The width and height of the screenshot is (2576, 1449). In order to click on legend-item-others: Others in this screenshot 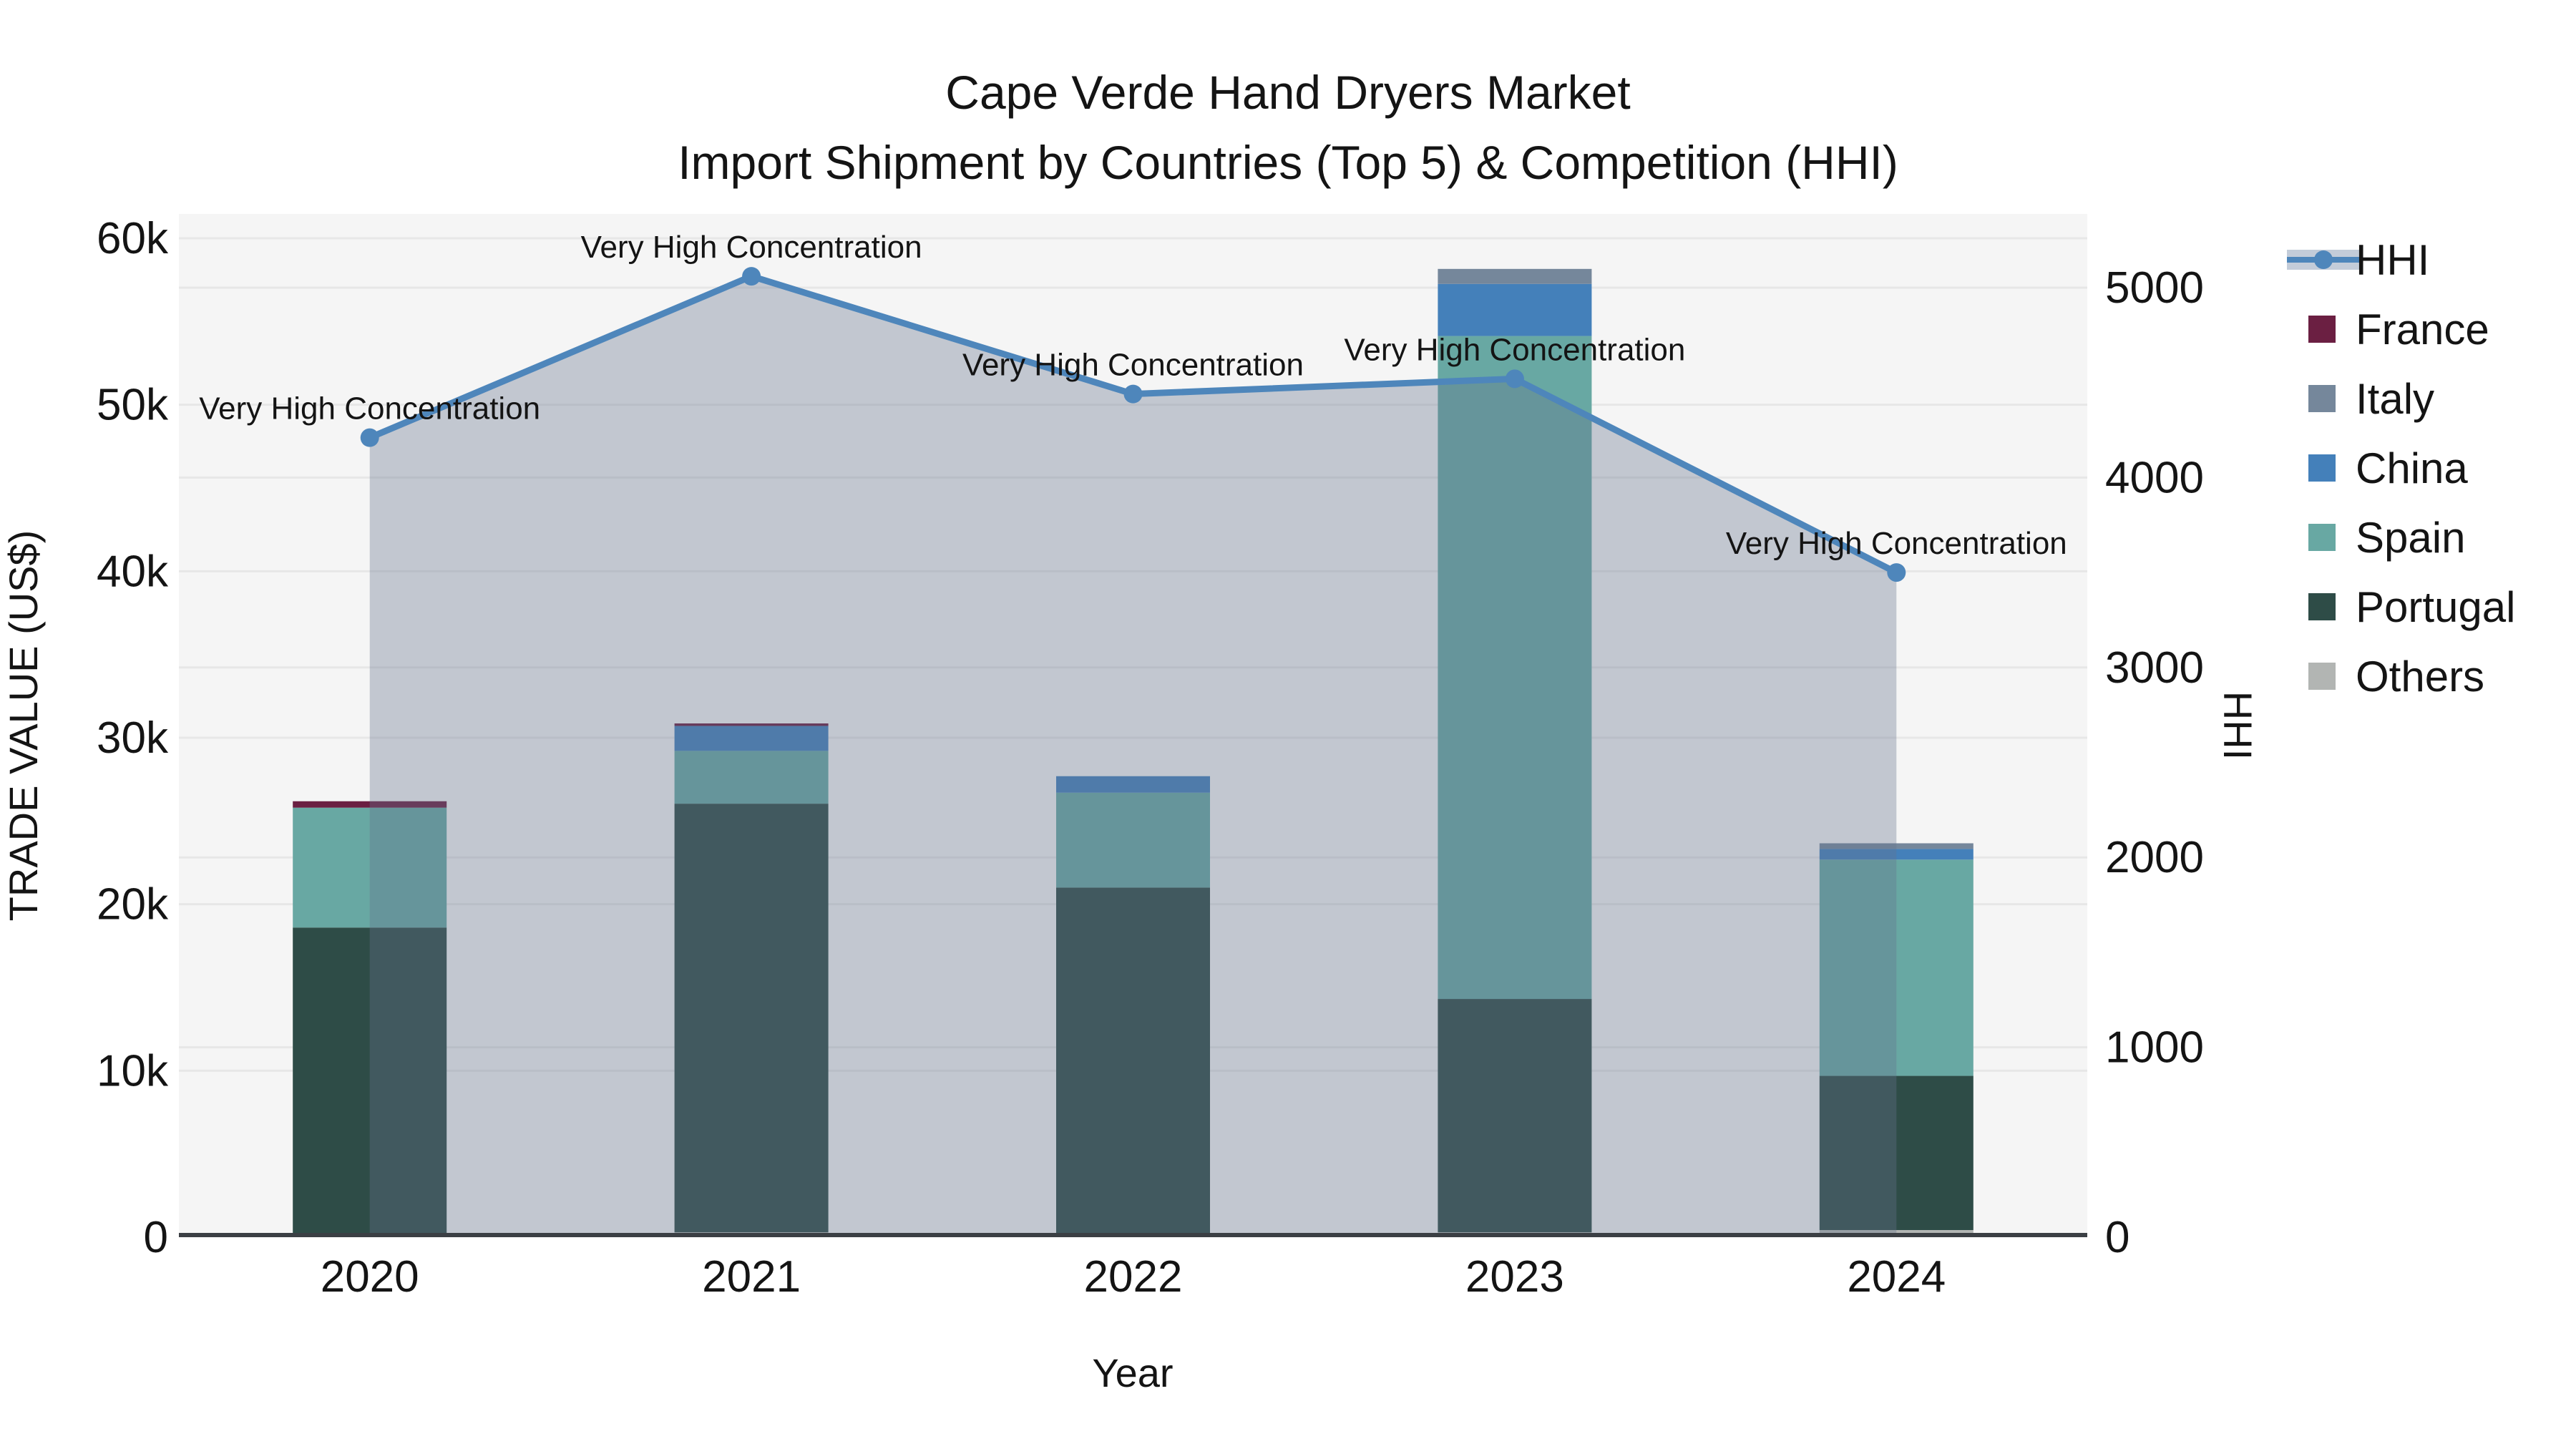, I will do `click(2396, 677)`.